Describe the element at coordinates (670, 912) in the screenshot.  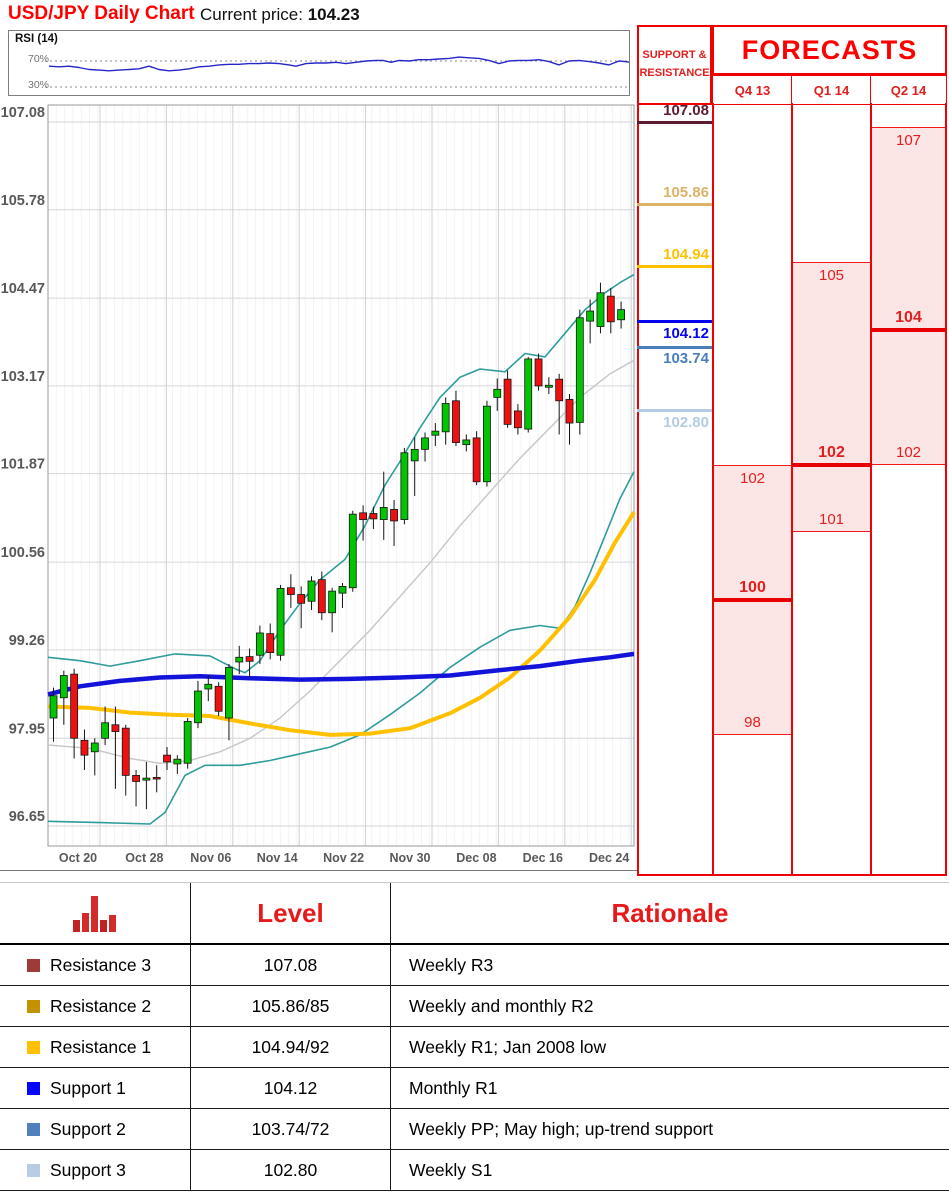
I see `rationale-column-header: Rationale` at that location.